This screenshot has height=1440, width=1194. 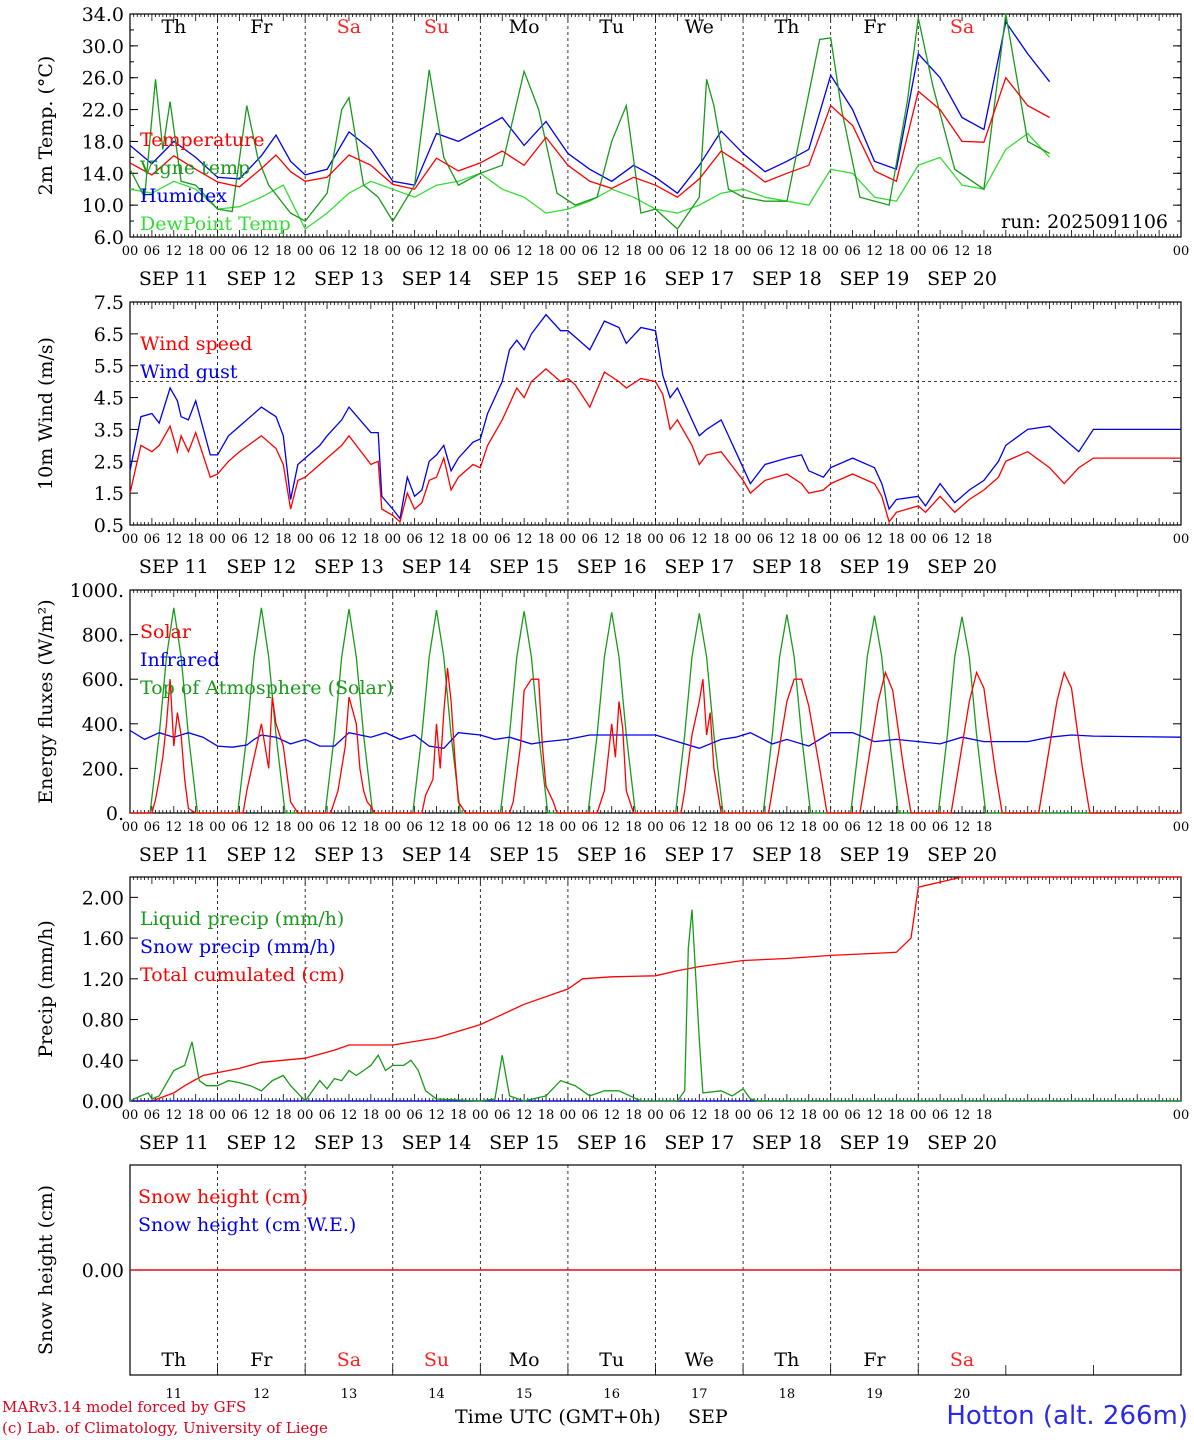 I want to click on legend-snow-height-cm: Snow height (cm), so click(x=223, y=1197).